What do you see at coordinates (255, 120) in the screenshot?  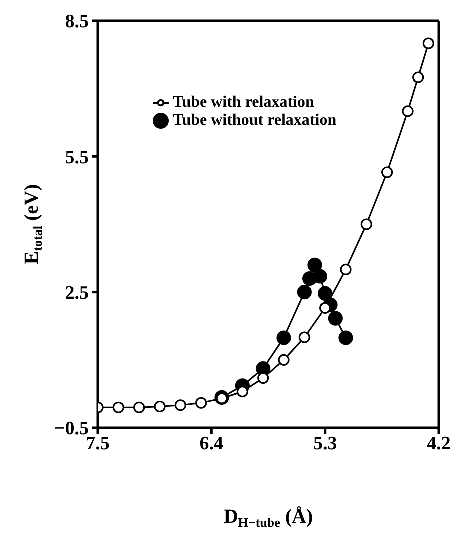 I see `legend-label: Tube without relaxation` at bounding box center [255, 120].